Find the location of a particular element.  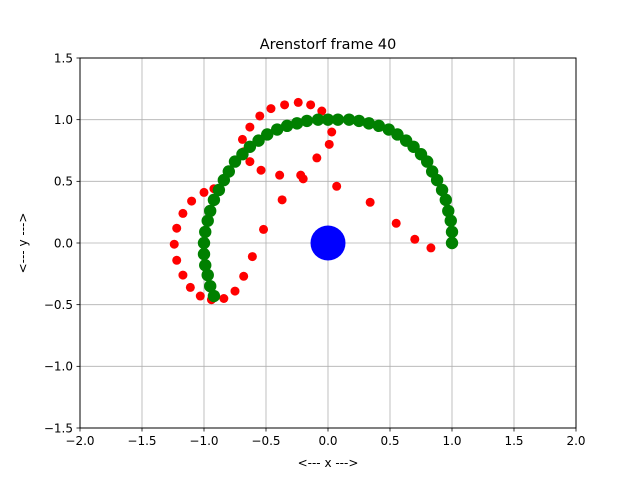

blue-body is located at coordinates (328, 243).